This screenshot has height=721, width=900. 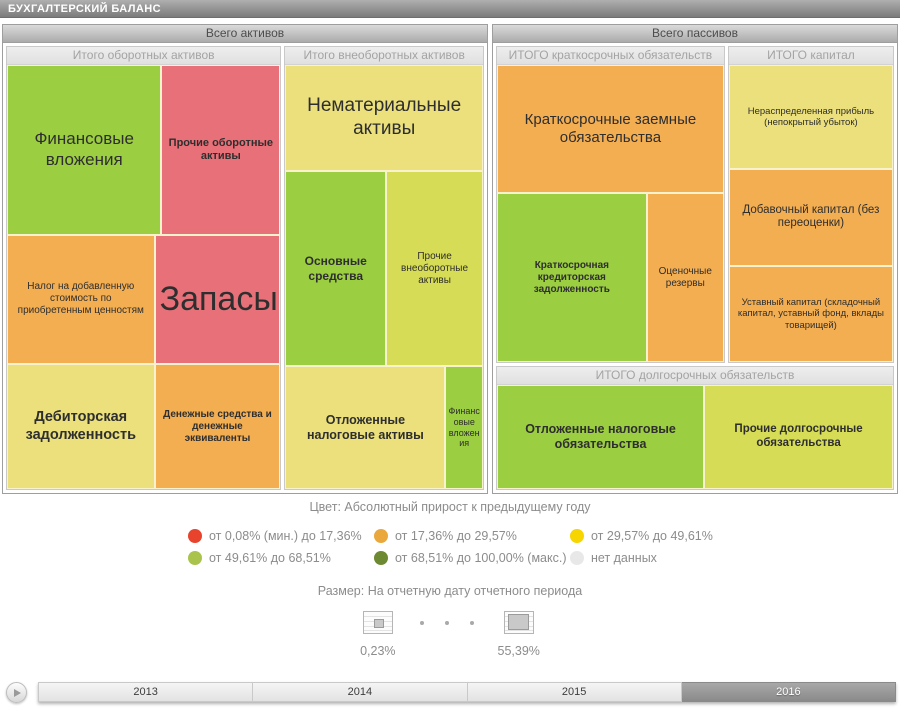 I want to click on cell-cash-and-equivalents: Денежные средства и денежные эквиваленты, so click(x=217, y=426).